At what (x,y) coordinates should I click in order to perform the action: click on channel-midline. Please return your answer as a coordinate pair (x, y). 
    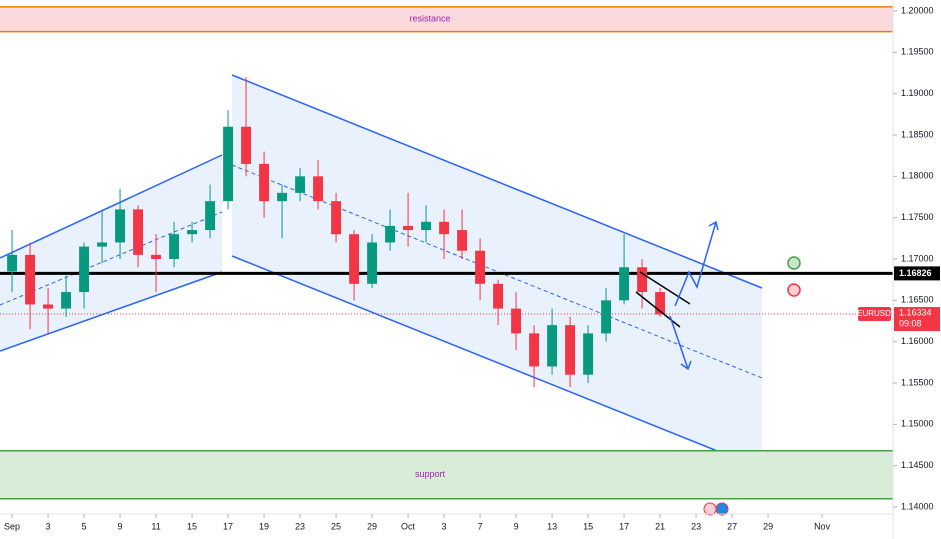
    Looking at the image, I should click on (111, 258).